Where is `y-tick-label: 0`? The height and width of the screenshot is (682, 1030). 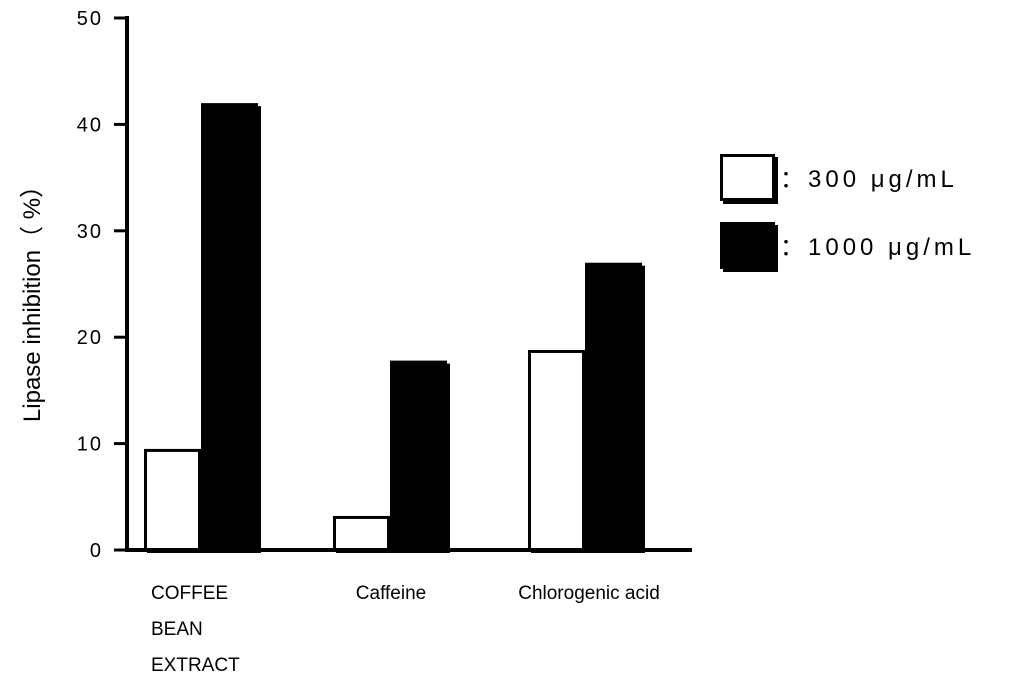 y-tick-label: 0 is located at coordinates (96, 551).